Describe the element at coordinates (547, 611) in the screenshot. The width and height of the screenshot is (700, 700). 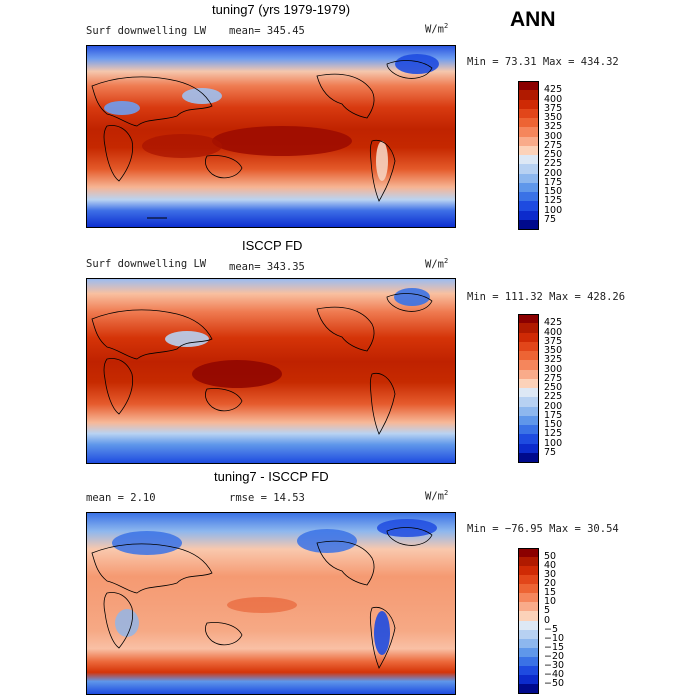
I see `colorbar-tick-label: 5` at that location.